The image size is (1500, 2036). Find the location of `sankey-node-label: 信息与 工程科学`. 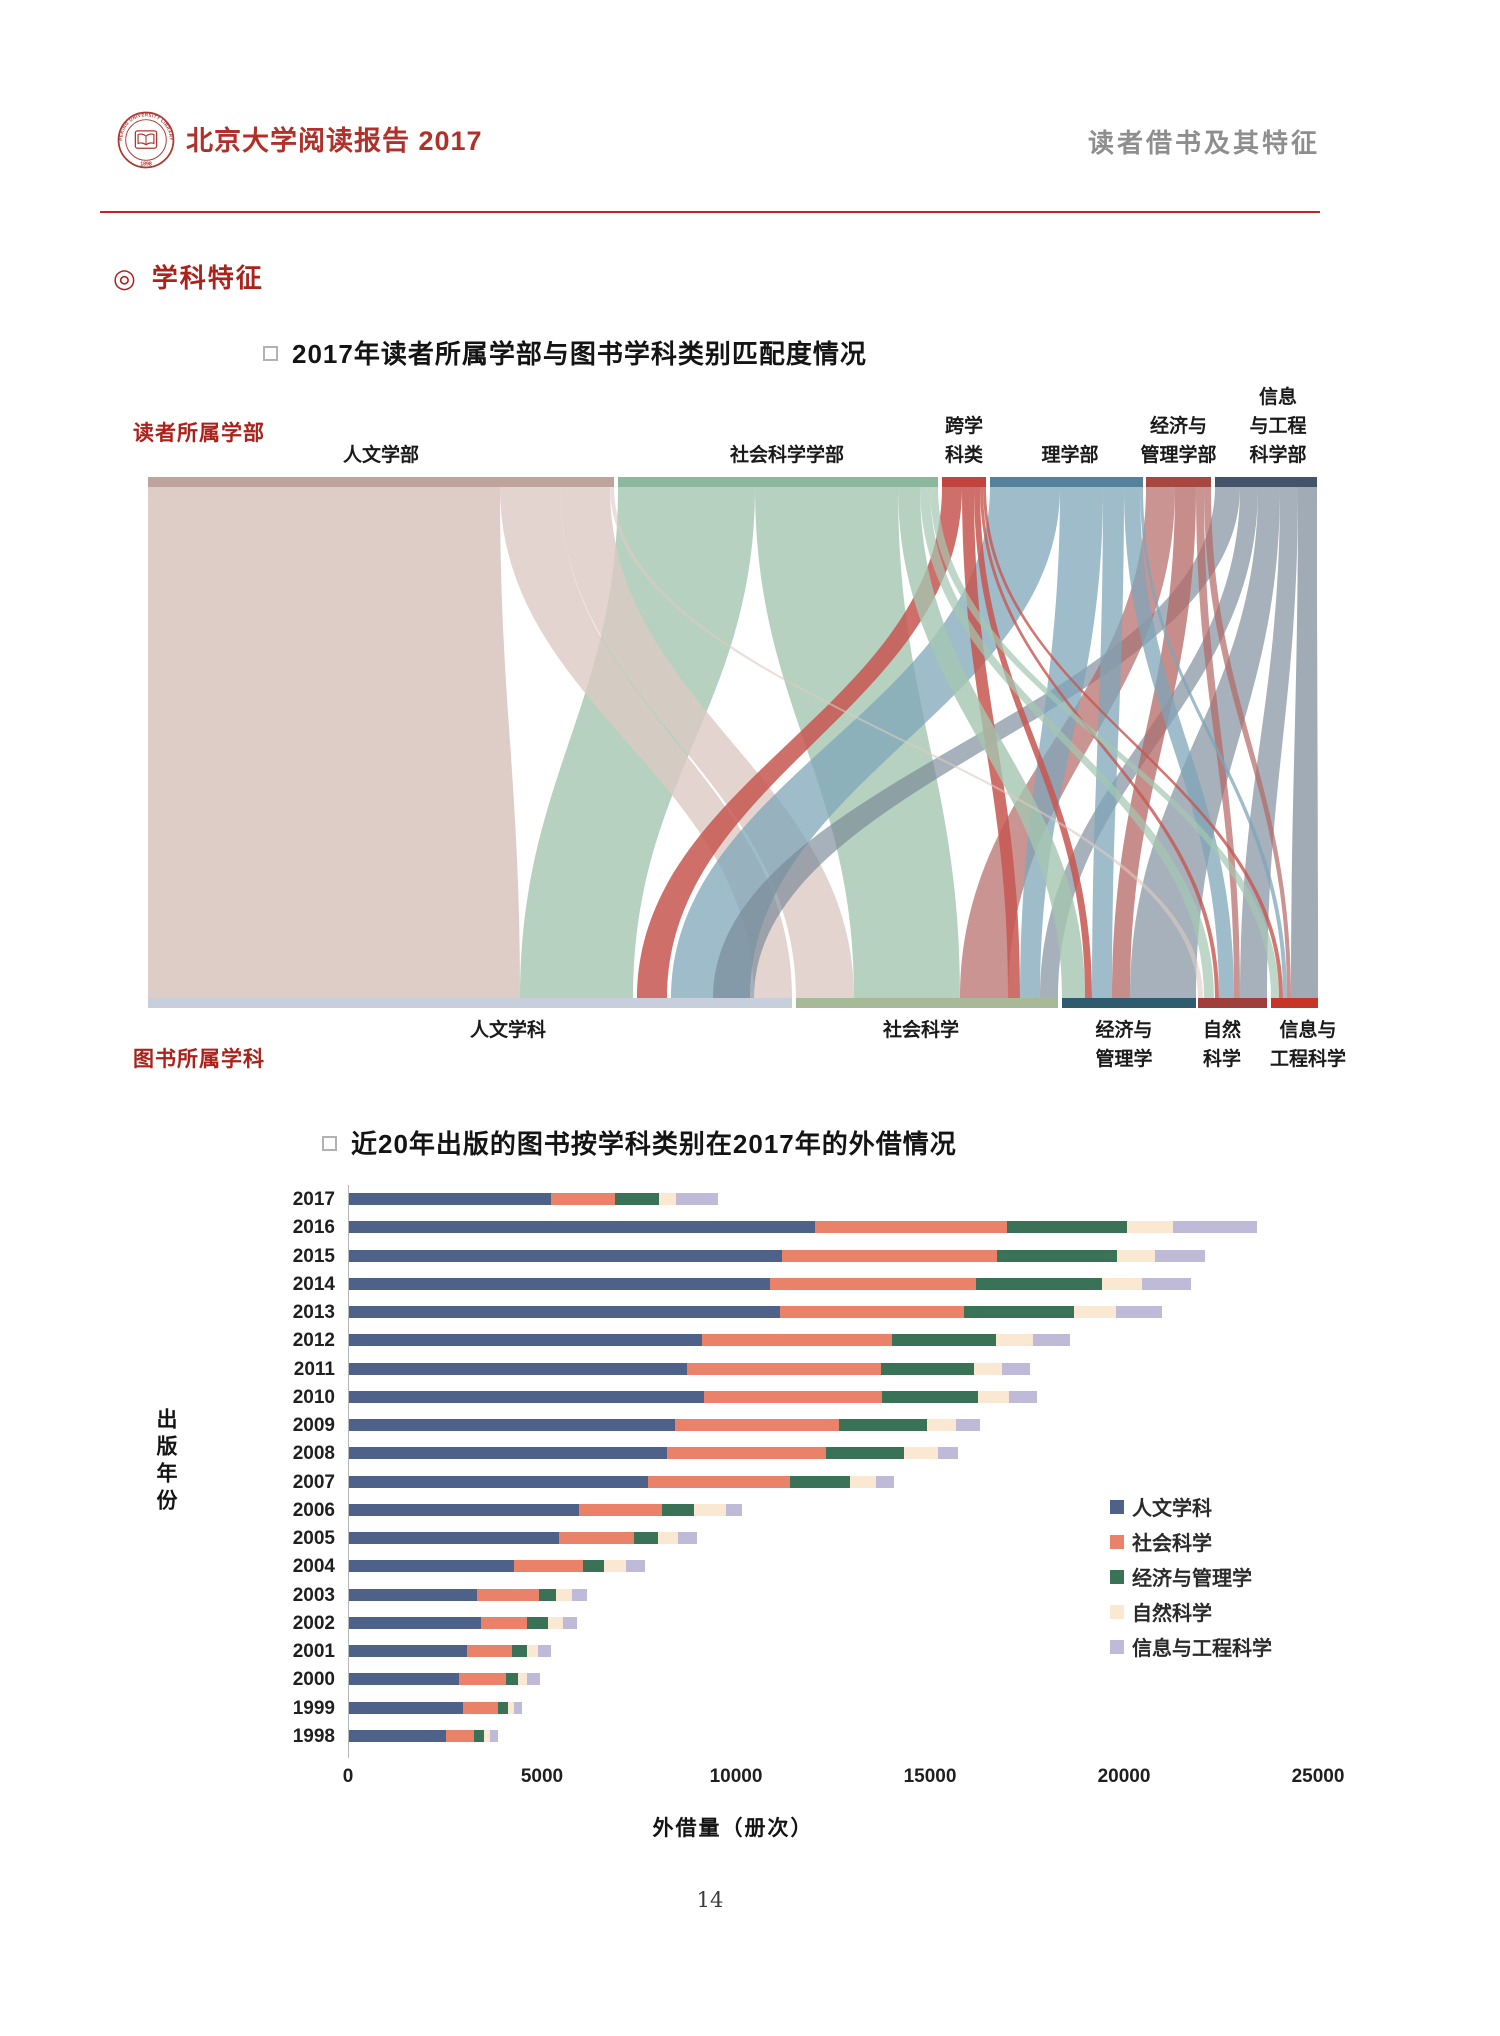

sankey-node-label: 信息与 工程科学 is located at coordinates (1308, 1045).